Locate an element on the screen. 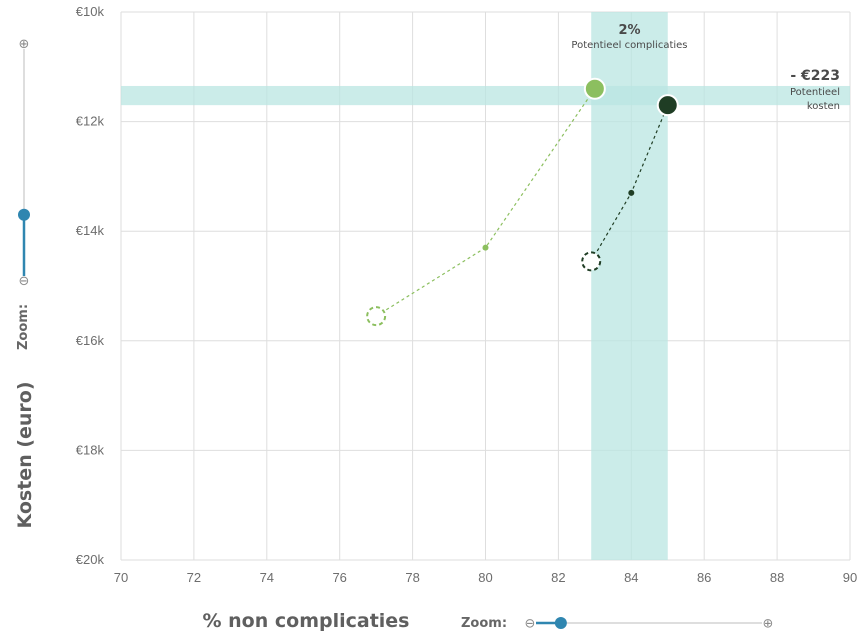 Image resolution: width=861 pixels, height=632 pixels. x-tick-label: 72 is located at coordinates (194, 577).